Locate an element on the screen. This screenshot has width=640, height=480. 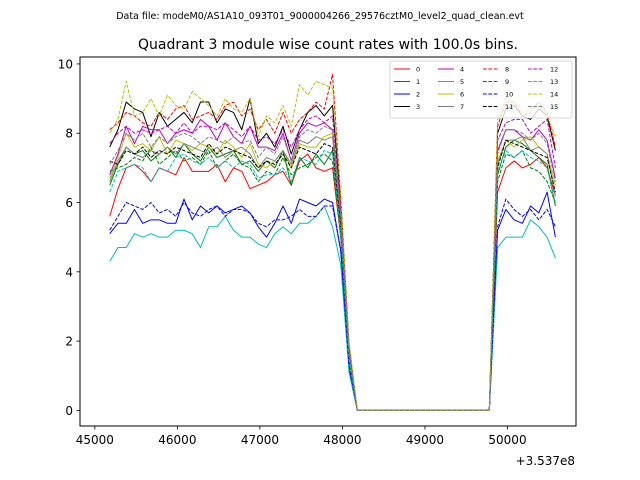
legend-label-13: 13 is located at coordinates (554, 82).